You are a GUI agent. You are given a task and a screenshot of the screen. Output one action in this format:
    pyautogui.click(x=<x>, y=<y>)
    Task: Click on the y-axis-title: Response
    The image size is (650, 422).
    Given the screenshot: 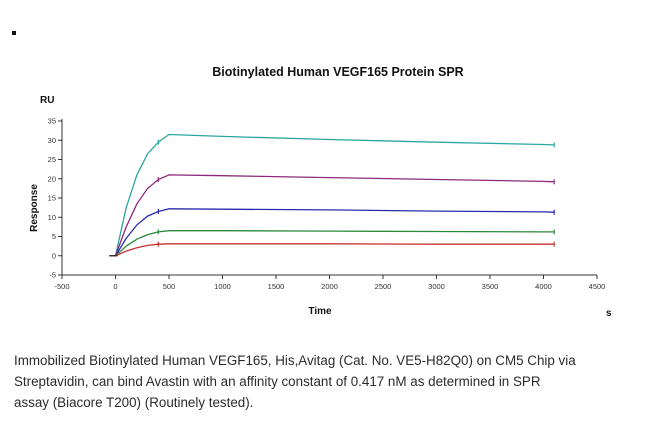 What is the action you would take?
    pyautogui.click(x=34, y=208)
    